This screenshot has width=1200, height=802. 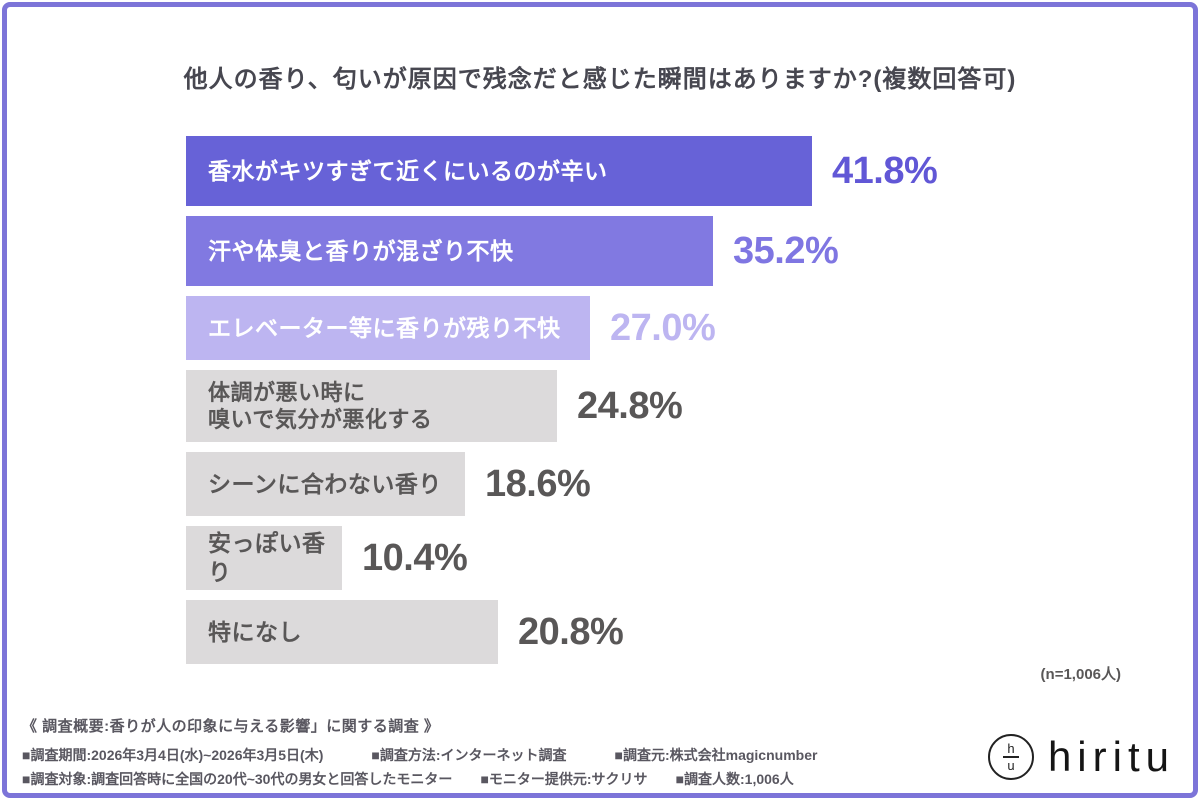 What do you see at coordinates (734, 779) in the screenshot?
I see `survey-count: ■調査人数:1,006人` at bounding box center [734, 779].